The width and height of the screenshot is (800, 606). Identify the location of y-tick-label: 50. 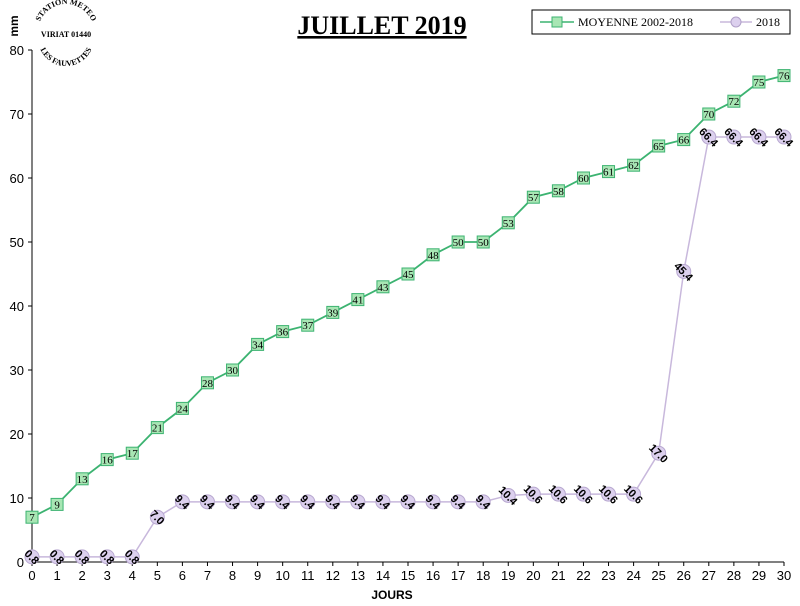
(17, 242).